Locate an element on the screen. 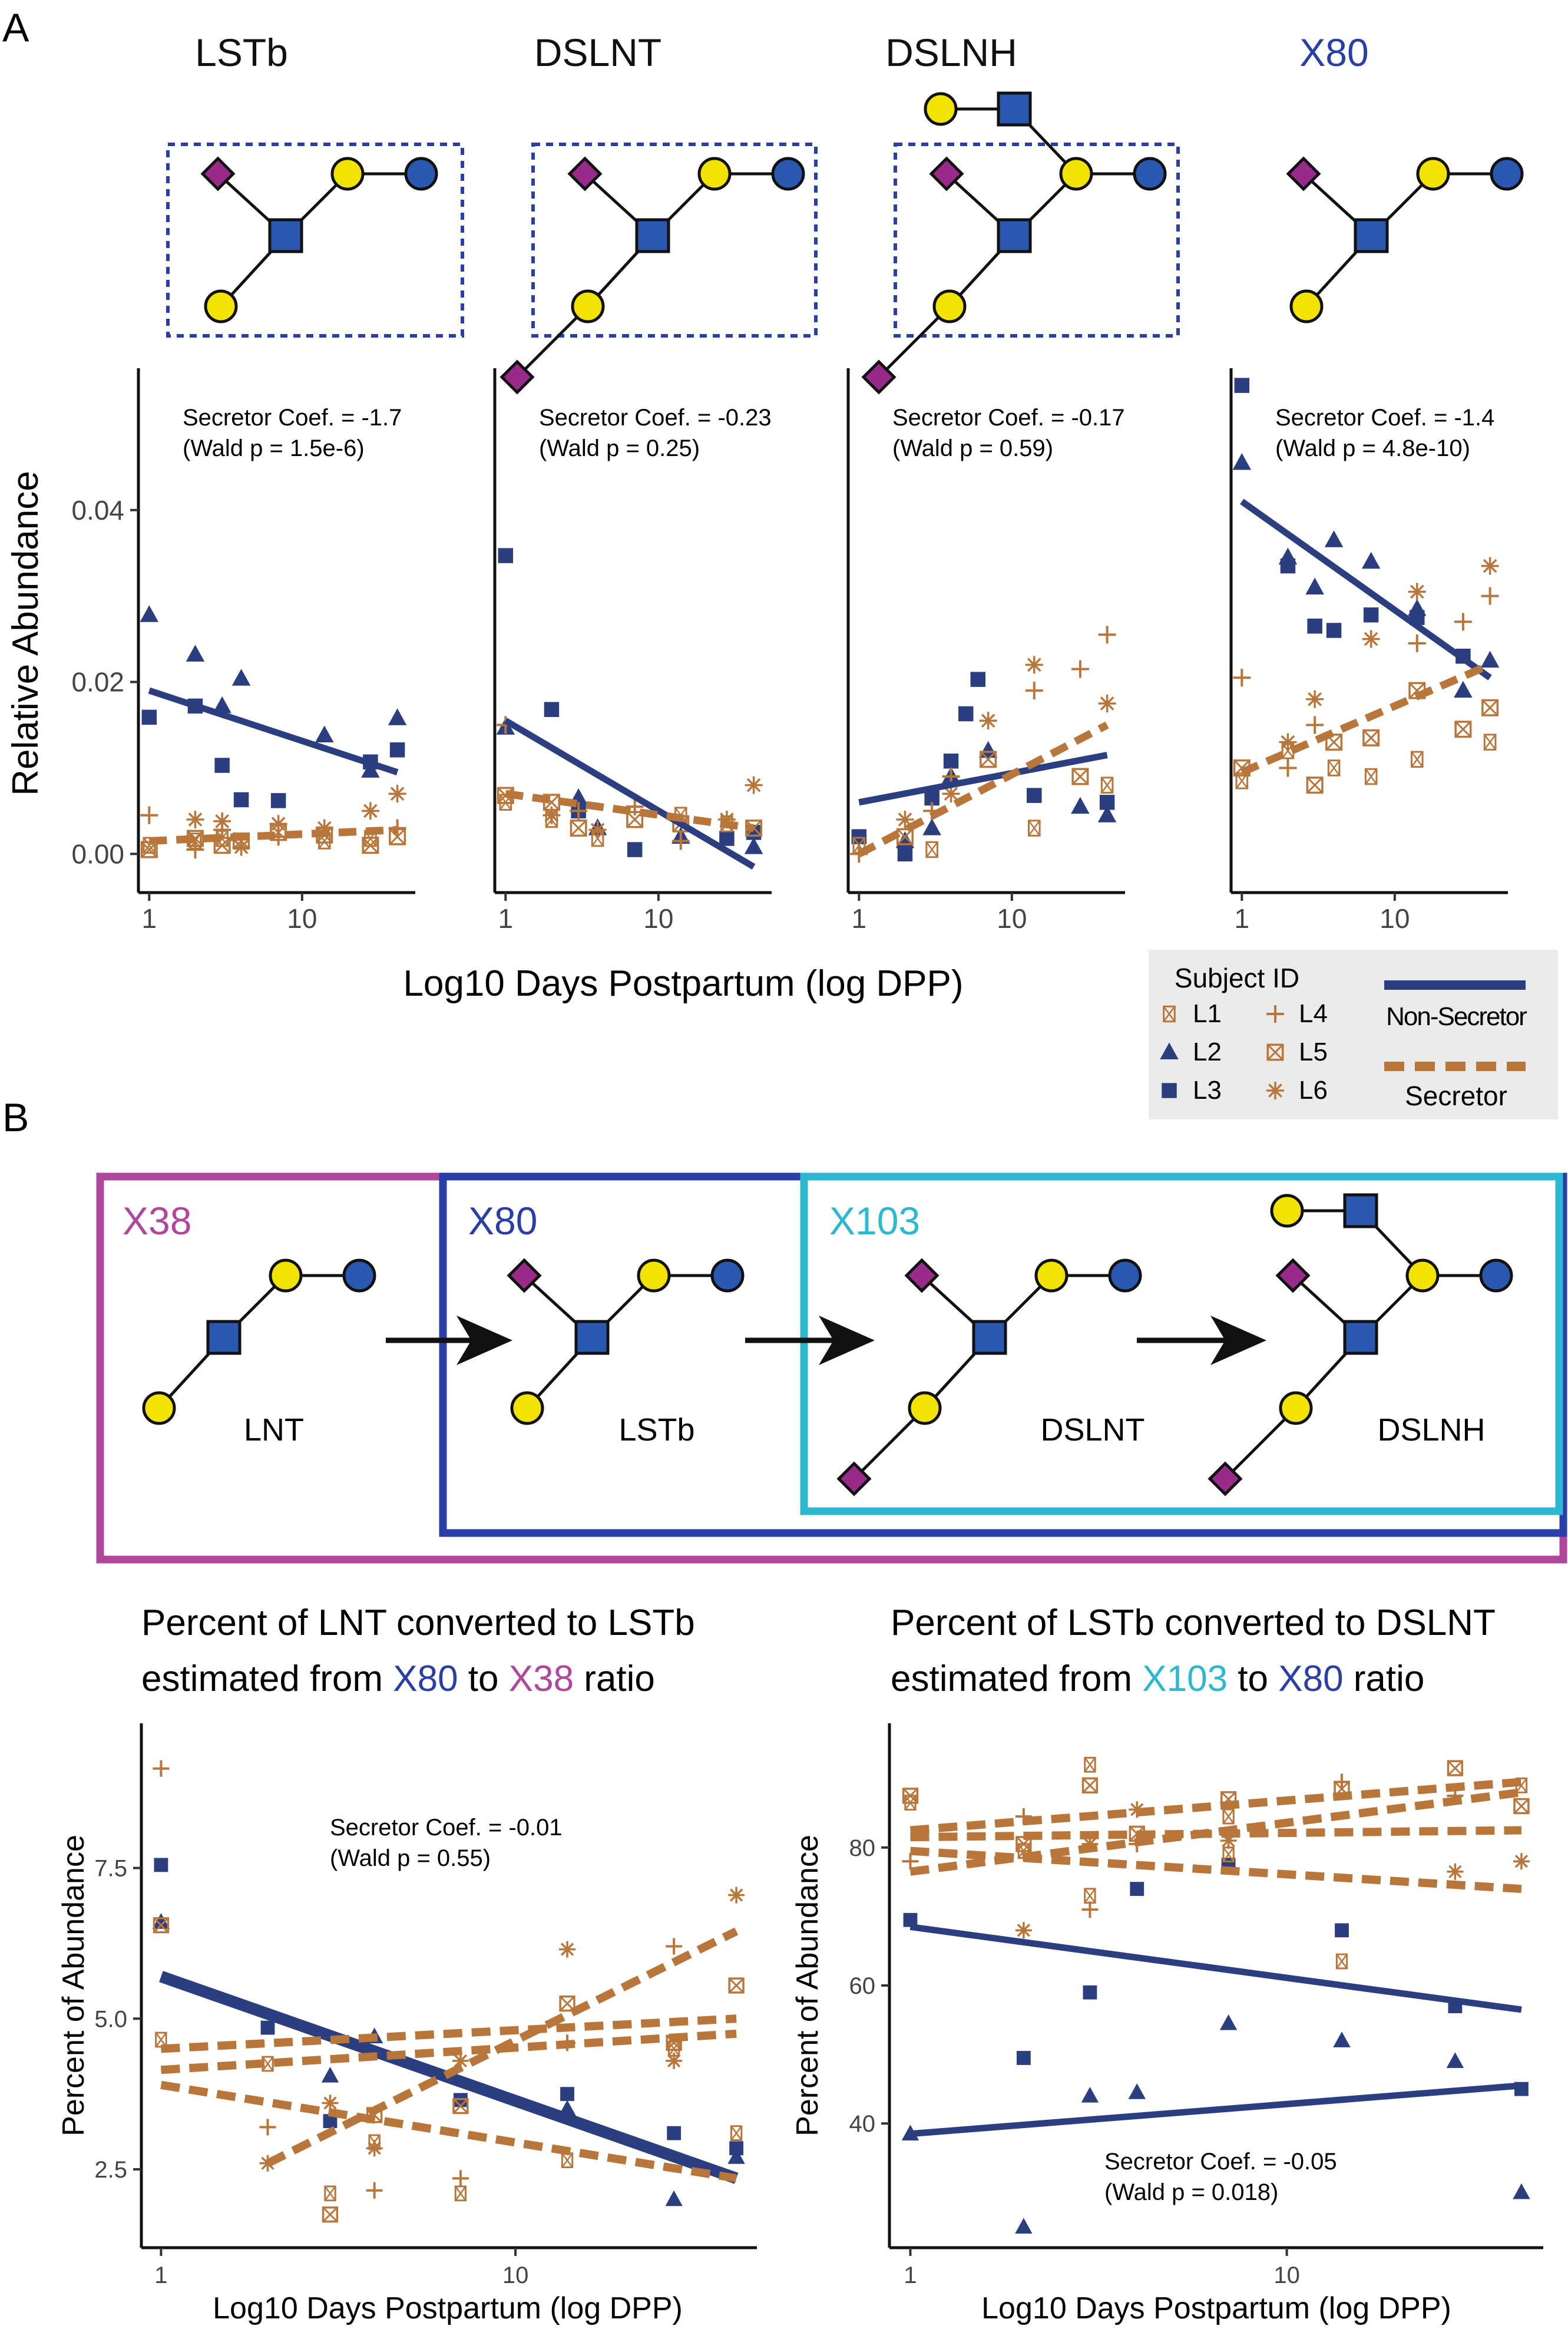 Image resolution: width=1568 pixels, height=2339 pixels. y-tick-label: 2.5 is located at coordinates (110, 2170).